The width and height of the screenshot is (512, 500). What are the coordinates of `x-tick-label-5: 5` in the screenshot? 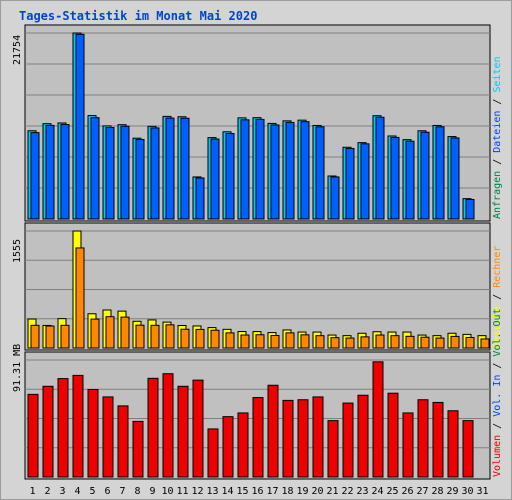 It's located at (92, 491).